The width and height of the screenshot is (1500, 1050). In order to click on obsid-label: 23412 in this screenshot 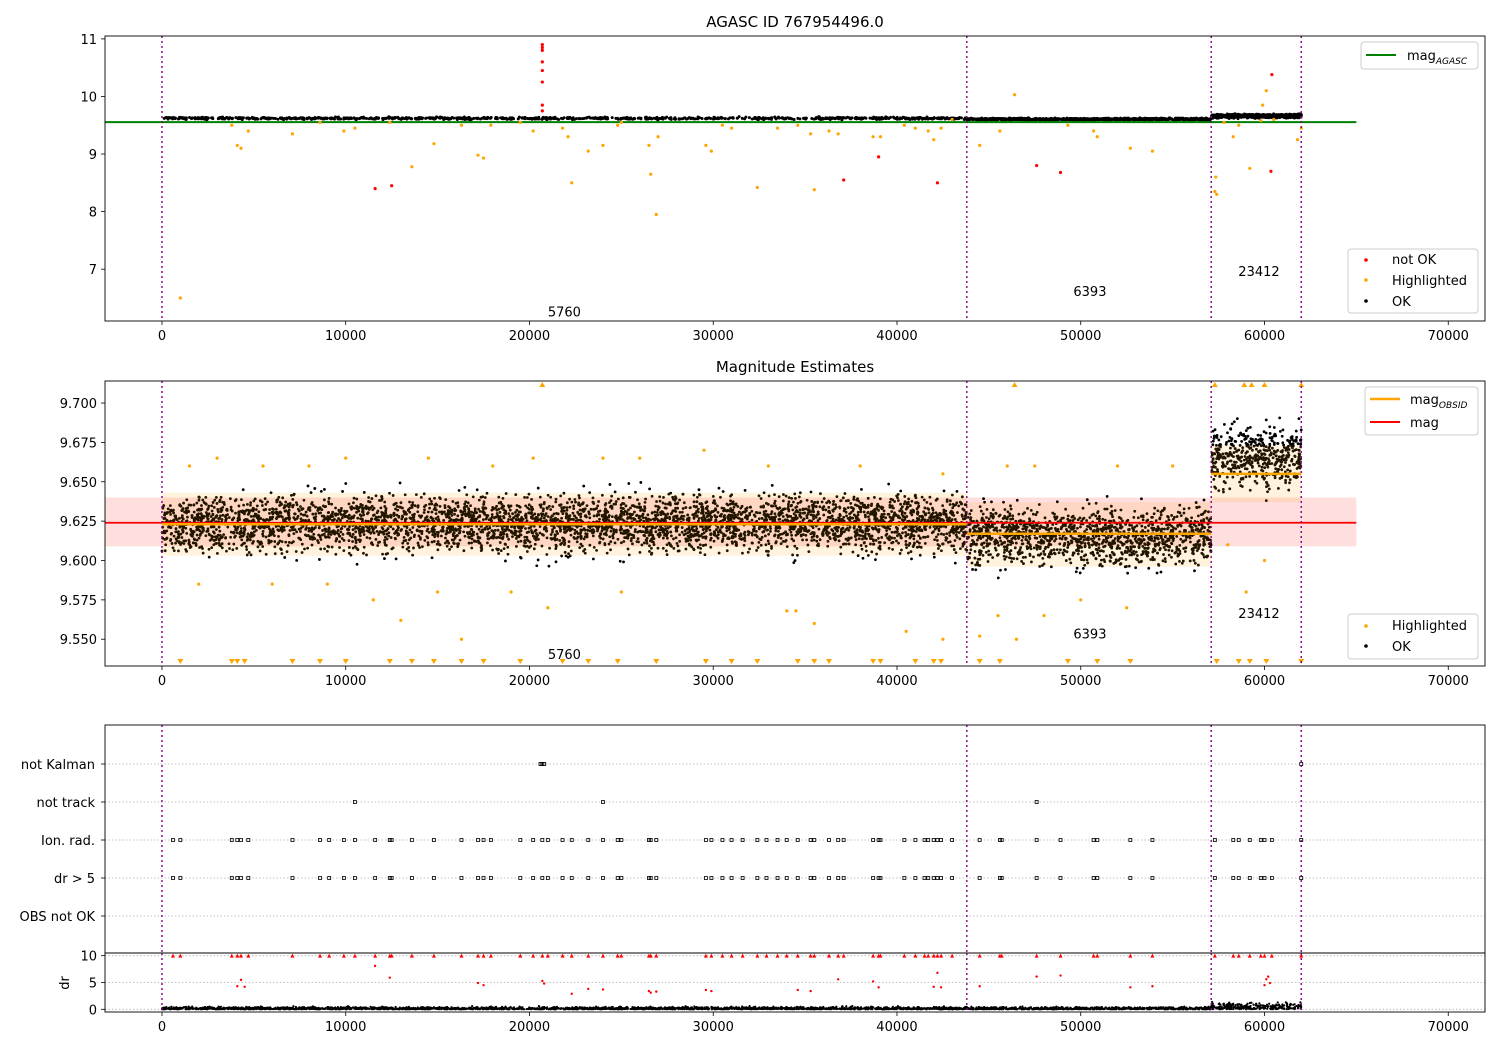, I will do `click(1258, 272)`.